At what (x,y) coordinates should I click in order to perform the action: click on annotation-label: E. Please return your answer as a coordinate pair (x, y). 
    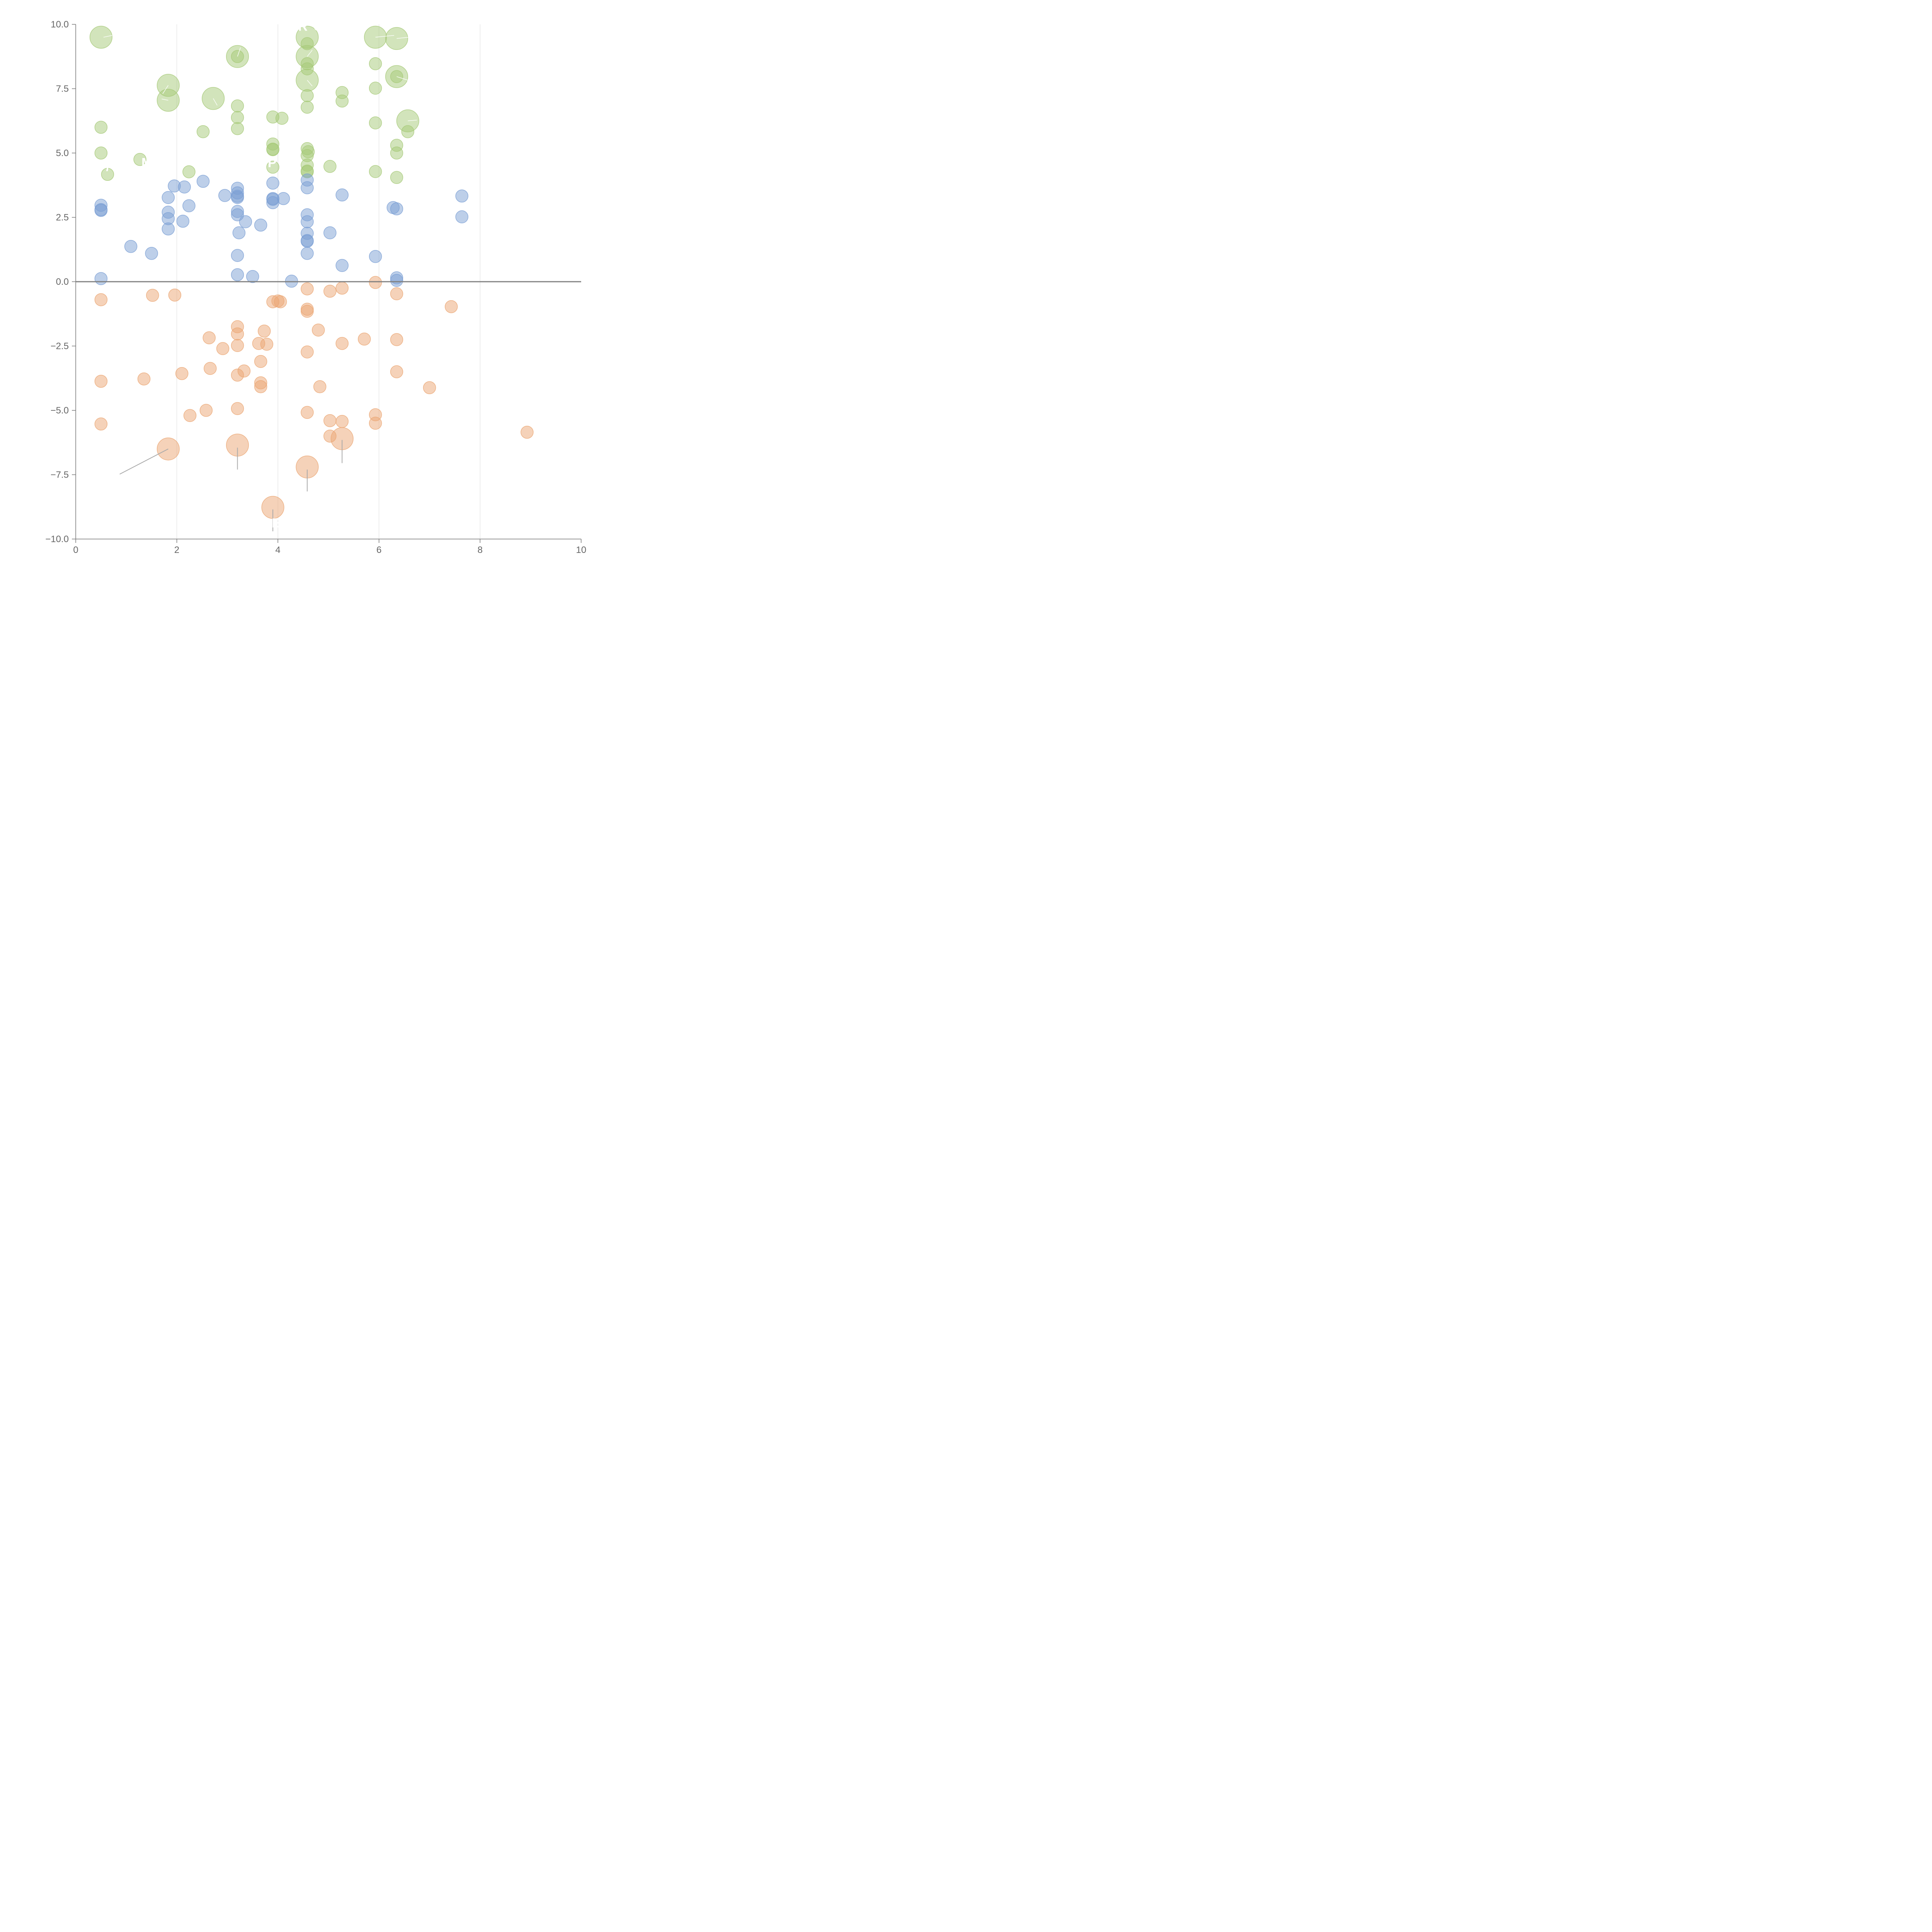
    Looking at the image, I should click on (276, 524).